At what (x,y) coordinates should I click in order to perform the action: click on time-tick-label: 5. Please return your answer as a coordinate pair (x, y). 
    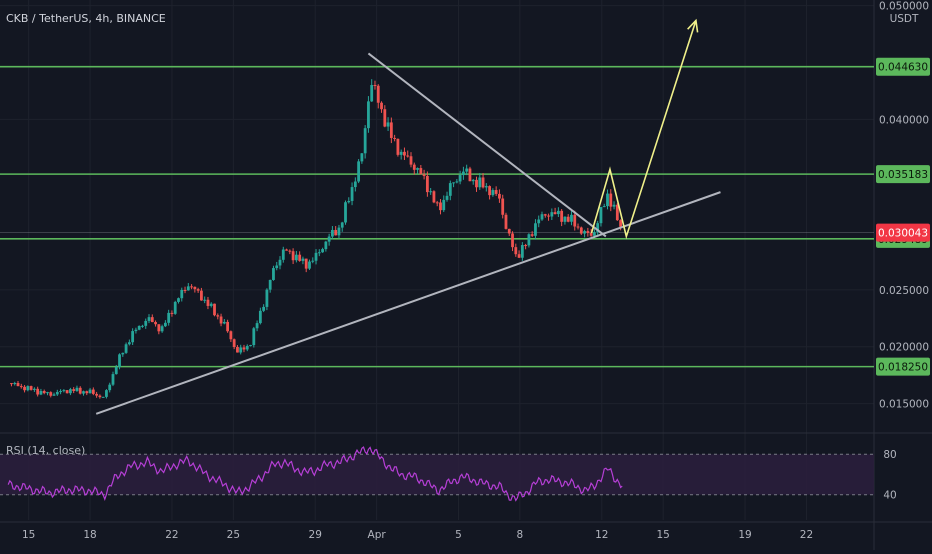
    Looking at the image, I should click on (458, 535).